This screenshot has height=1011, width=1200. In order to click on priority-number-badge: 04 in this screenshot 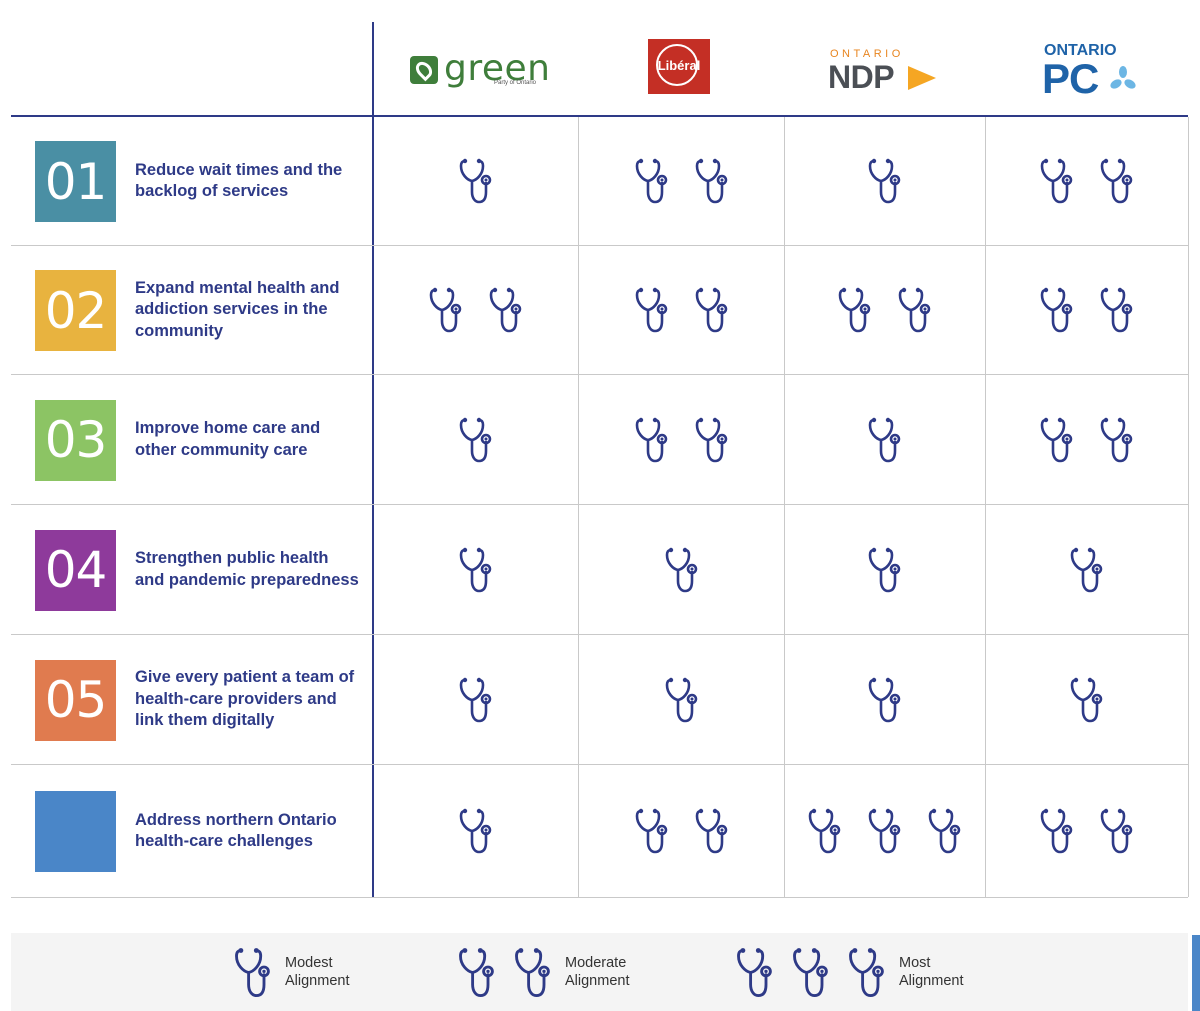, I will do `click(75, 570)`.